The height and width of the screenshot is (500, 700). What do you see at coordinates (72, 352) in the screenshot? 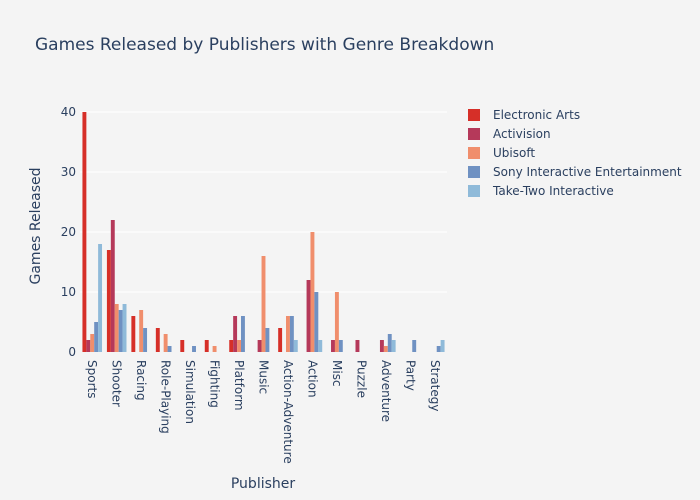
I see `y-tick-label: 0` at bounding box center [72, 352].